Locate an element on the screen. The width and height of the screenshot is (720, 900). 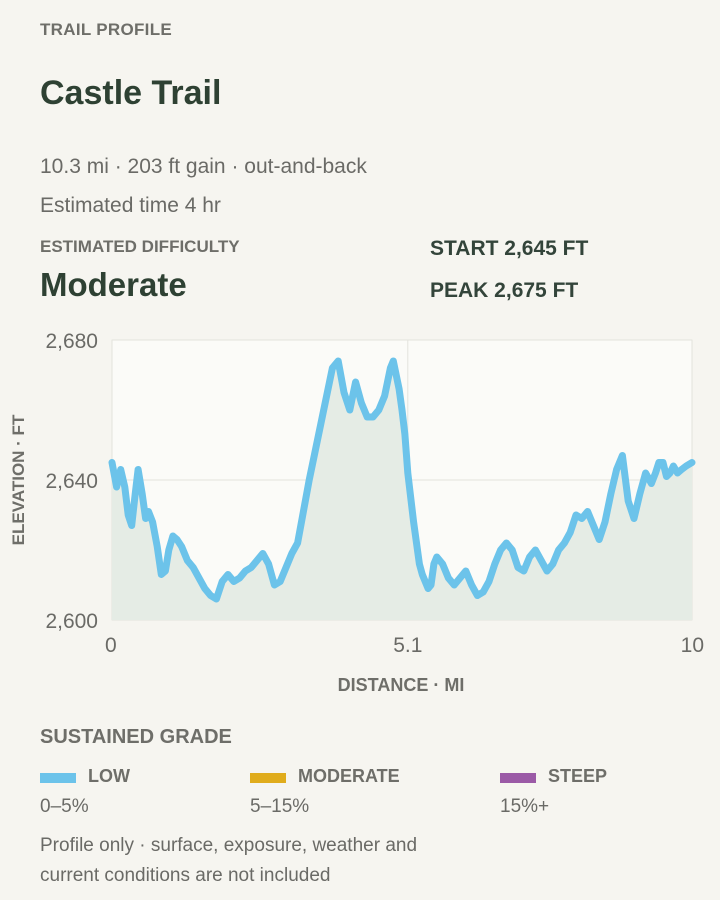
peak-elevation: PEAK 2,675 FT is located at coordinates (504, 290).